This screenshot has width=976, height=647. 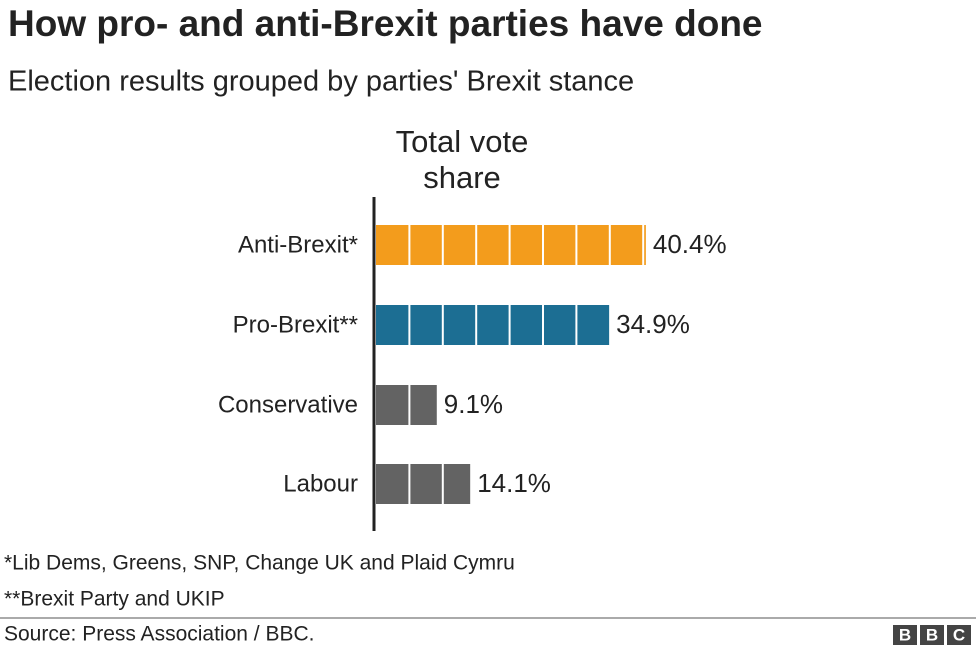 What do you see at coordinates (473, 404) in the screenshot?
I see `value-label: 9.1%` at bounding box center [473, 404].